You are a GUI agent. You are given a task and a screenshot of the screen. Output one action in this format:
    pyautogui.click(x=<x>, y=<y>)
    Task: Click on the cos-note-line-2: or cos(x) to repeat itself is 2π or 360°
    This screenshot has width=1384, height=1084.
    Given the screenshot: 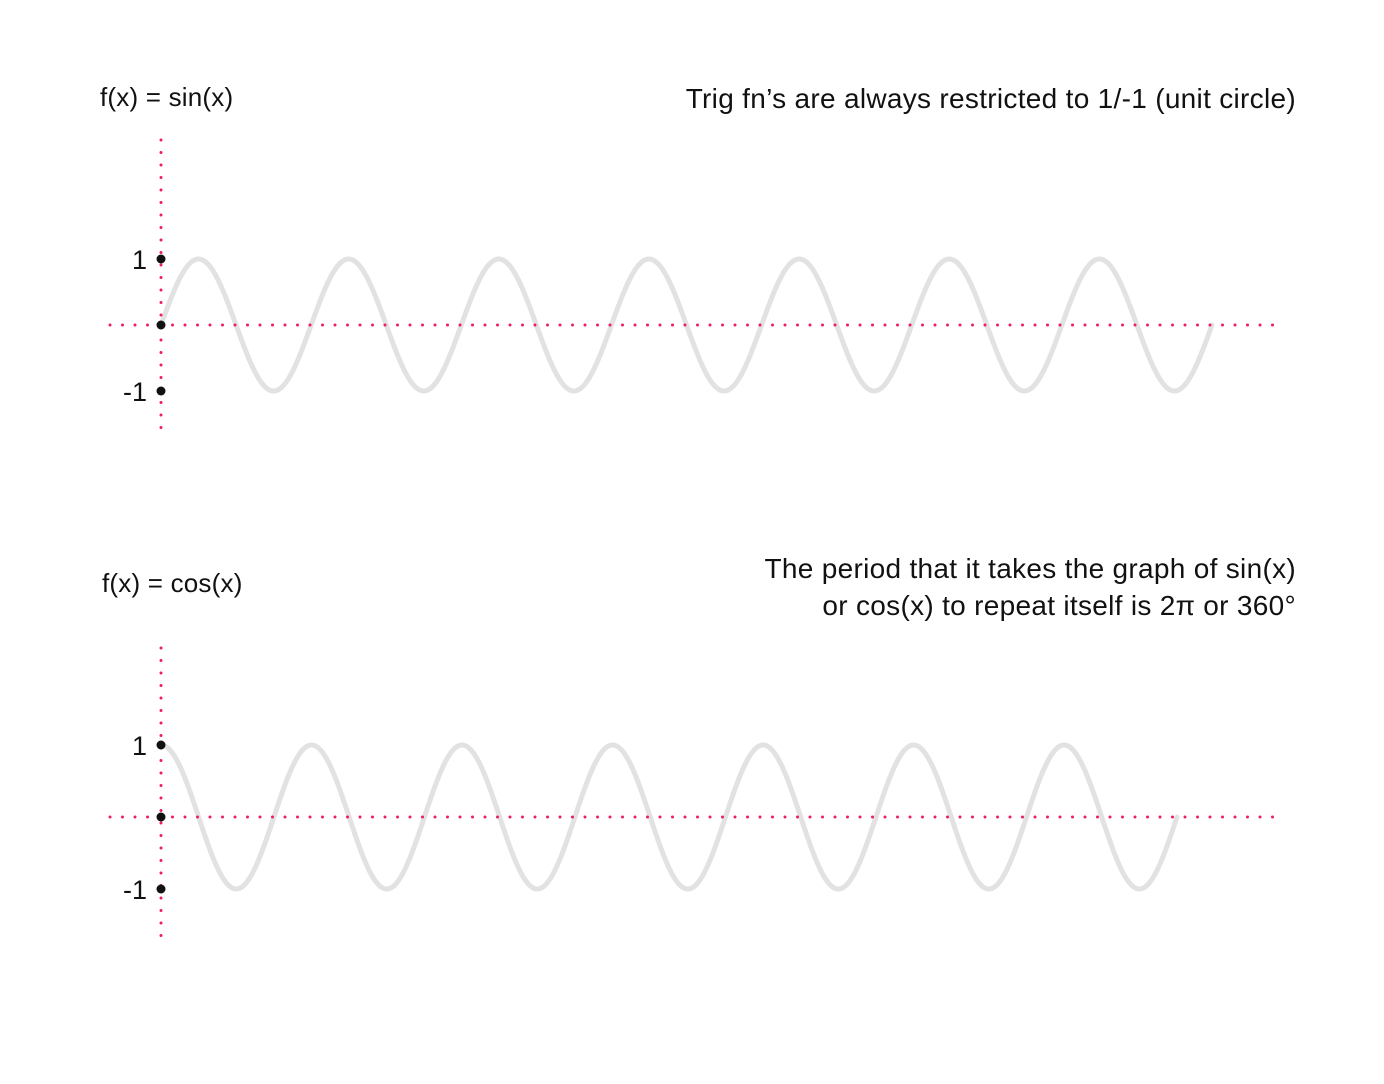 What is the action you would take?
    pyautogui.click(x=1059, y=605)
    